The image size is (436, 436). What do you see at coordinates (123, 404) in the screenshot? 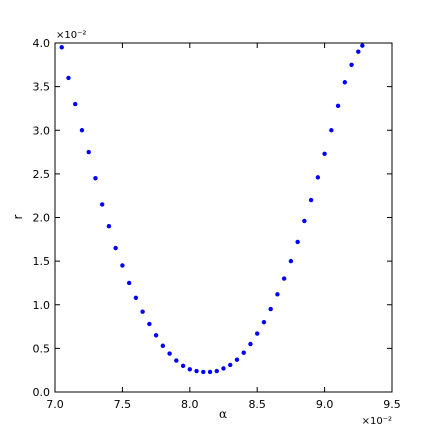
I see `x-tick-label: 7.5` at bounding box center [123, 404].